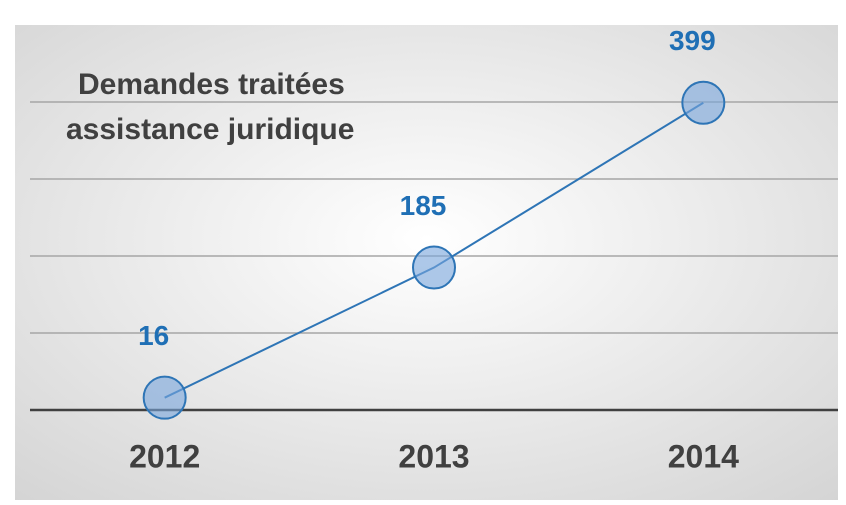  Describe the element at coordinates (210, 129) in the screenshot. I see `chart-title: assistance juridique` at that location.